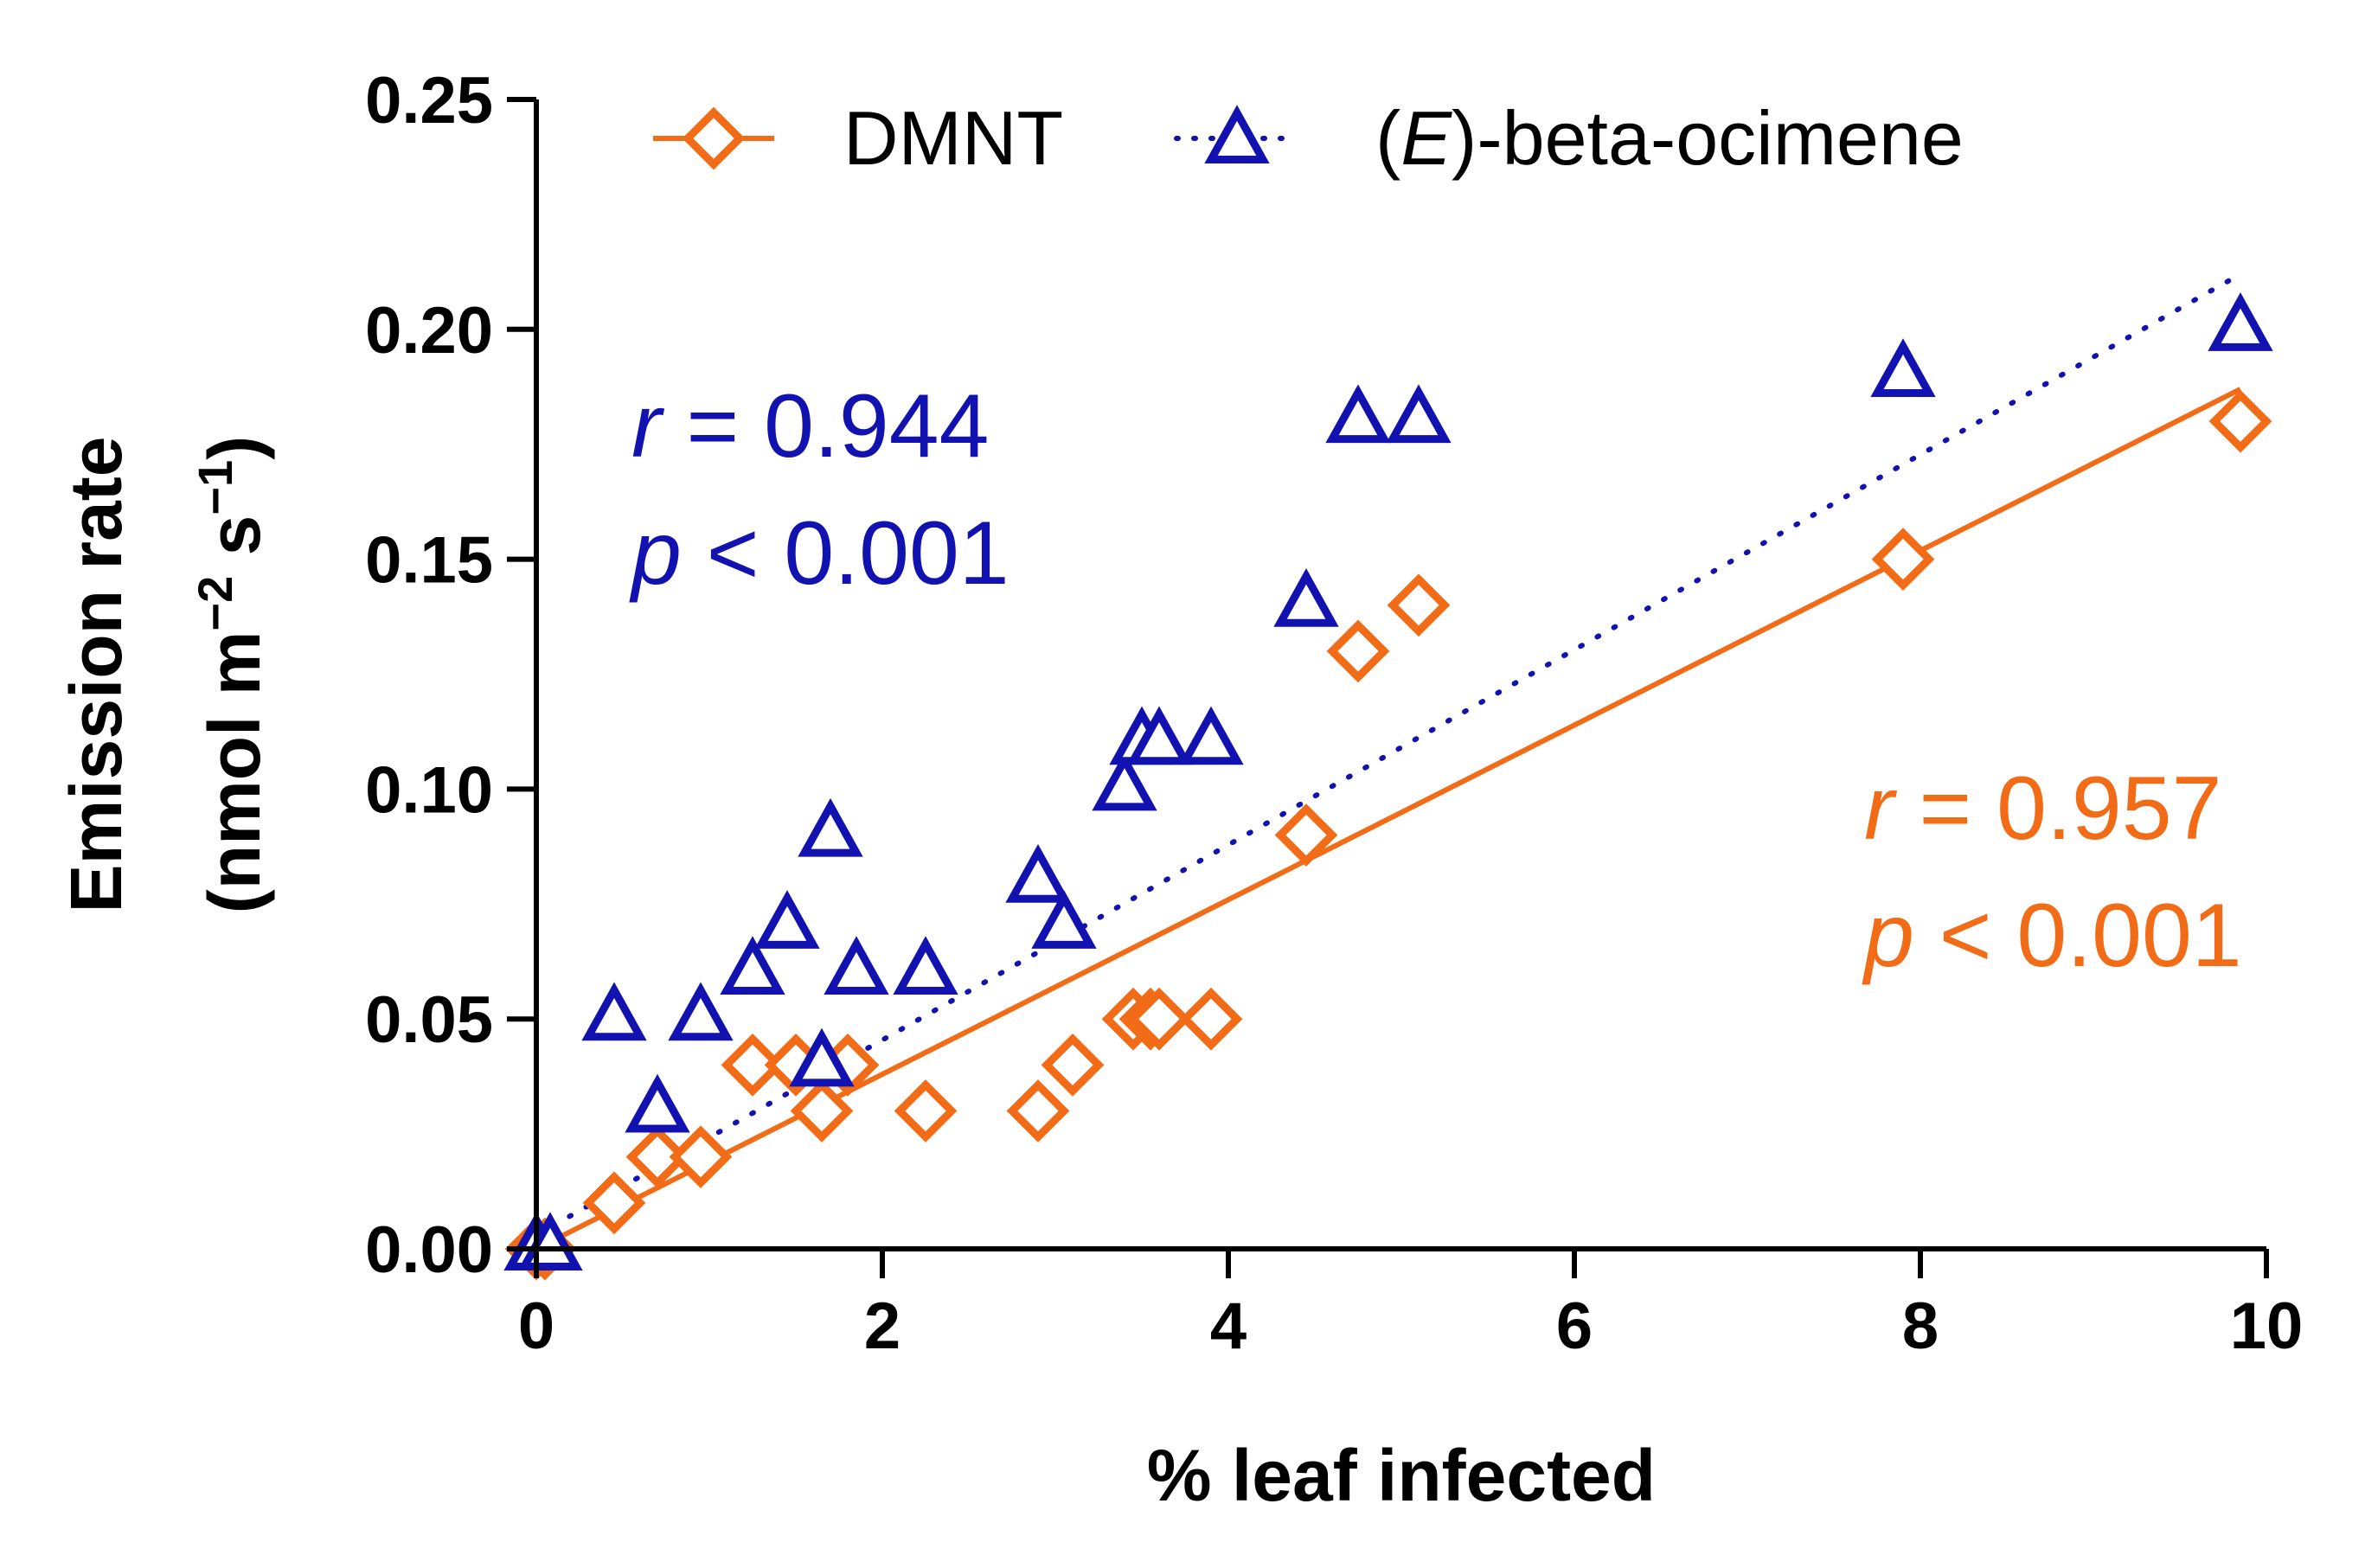 This screenshot has width=2365, height=1568. I want to click on legend-marker-dmnt-shape, so click(714, 138).